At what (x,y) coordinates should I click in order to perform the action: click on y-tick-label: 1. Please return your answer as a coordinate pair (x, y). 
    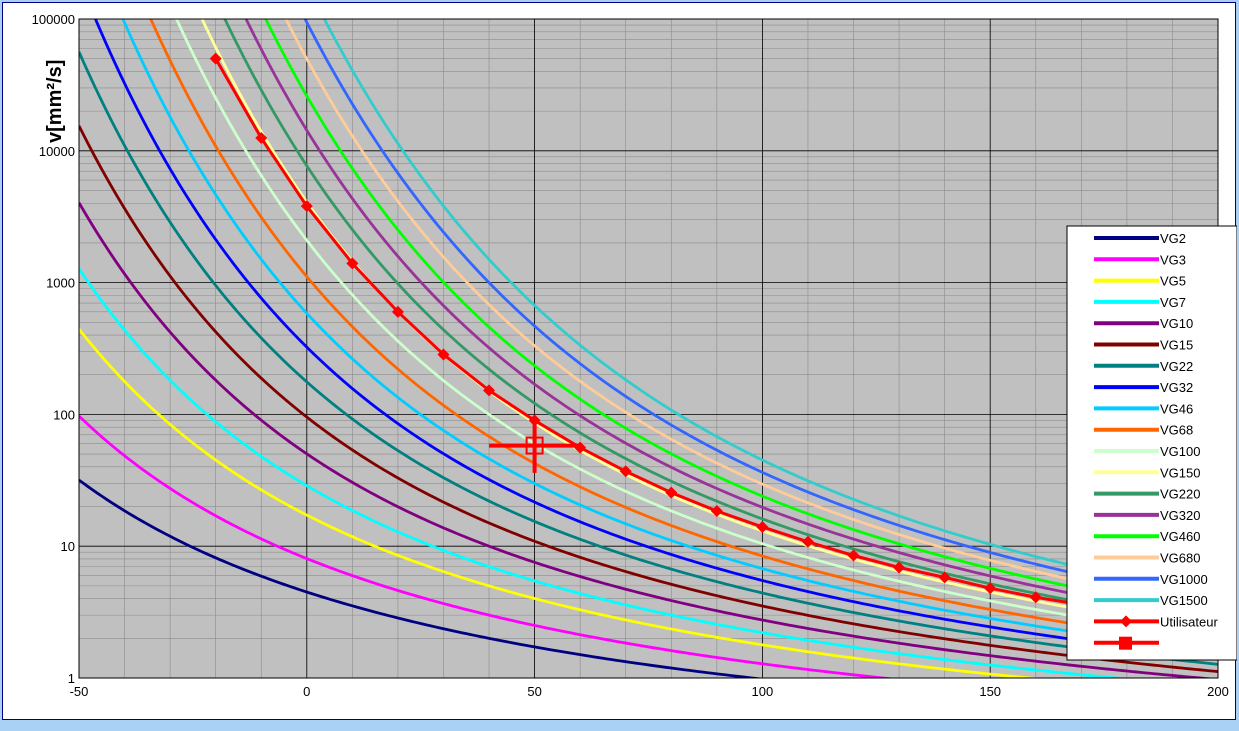
    Looking at the image, I should click on (71, 678).